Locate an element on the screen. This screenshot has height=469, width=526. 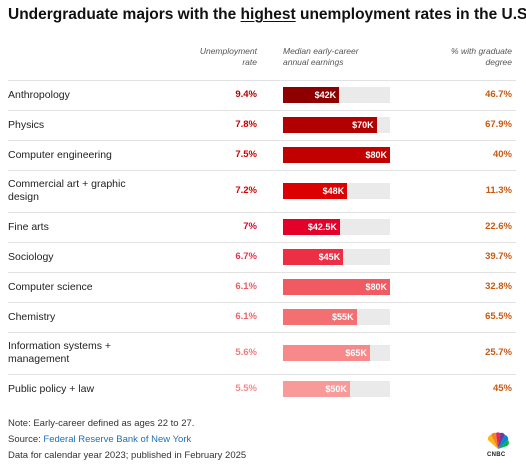
major-name: Computer engineering is located at coordinates (83, 155).